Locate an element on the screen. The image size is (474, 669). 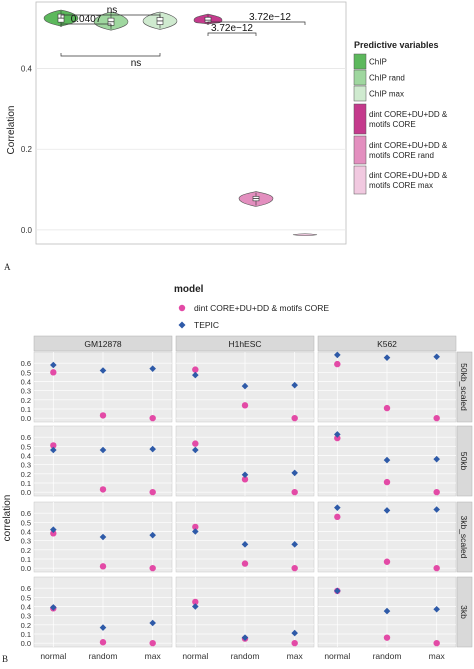
legend-label: dint CORE+DU+DD & motifs CORE is located at coordinates (408, 119).